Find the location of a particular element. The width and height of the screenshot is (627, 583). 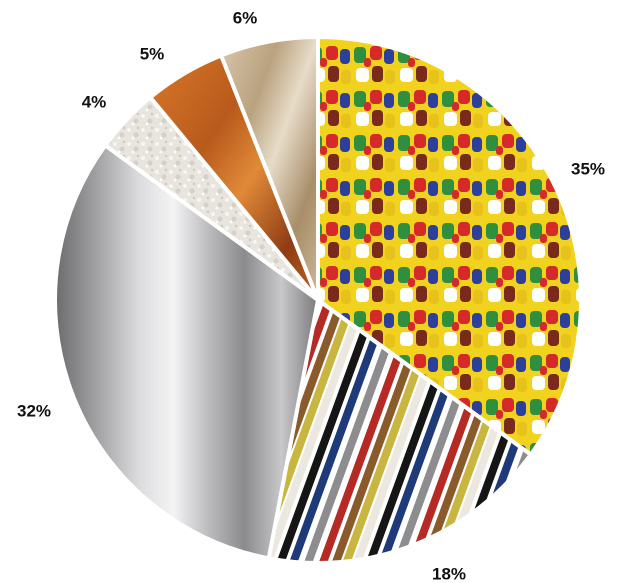

slice-value-label: 18% is located at coordinates (449, 573).